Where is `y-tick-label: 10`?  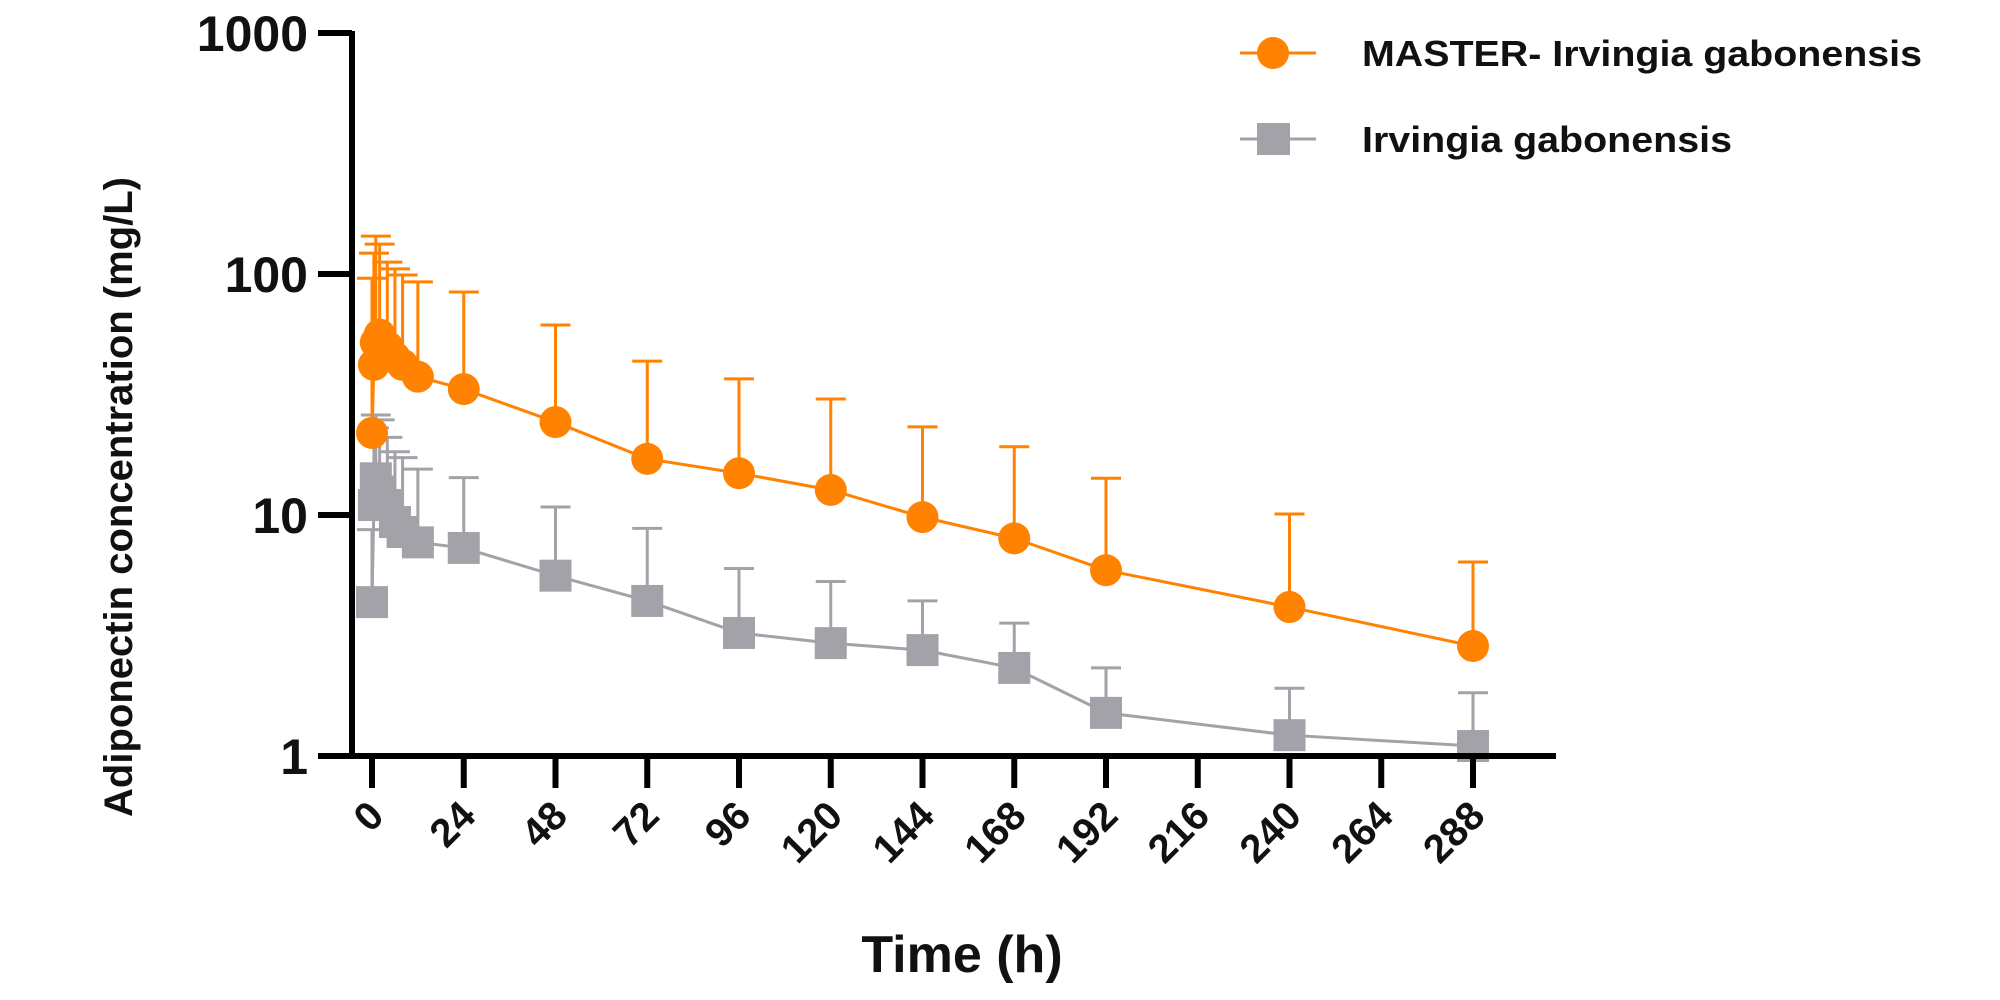
y-tick-label: 10 is located at coordinates (280, 516).